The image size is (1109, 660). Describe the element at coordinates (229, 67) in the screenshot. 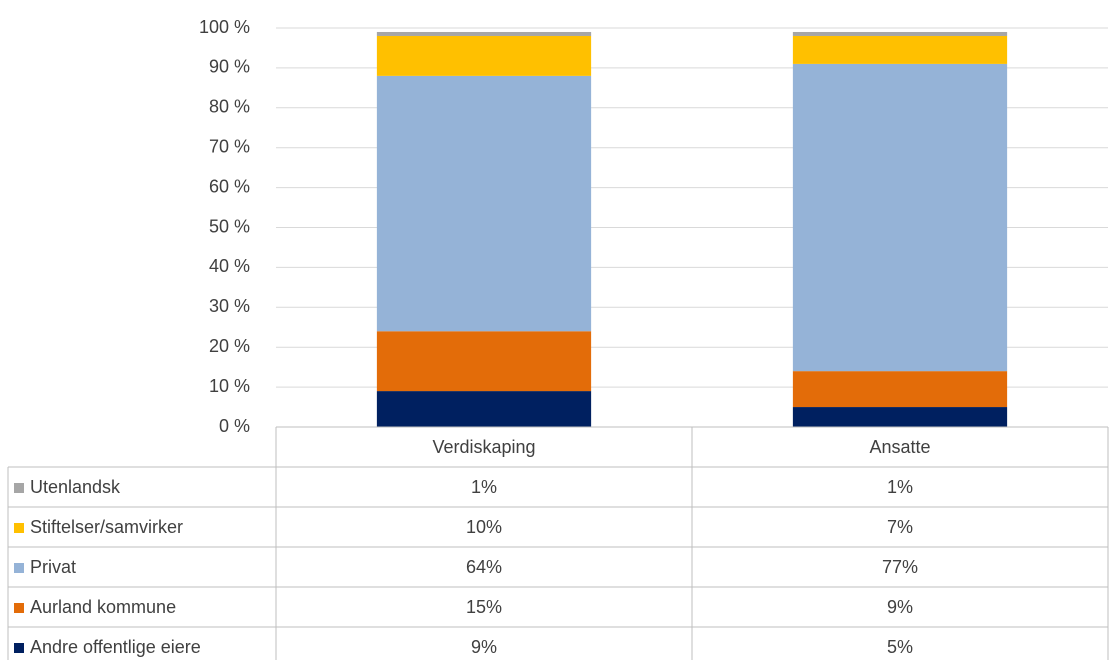

I see `y-tick-label: 90 %` at that location.